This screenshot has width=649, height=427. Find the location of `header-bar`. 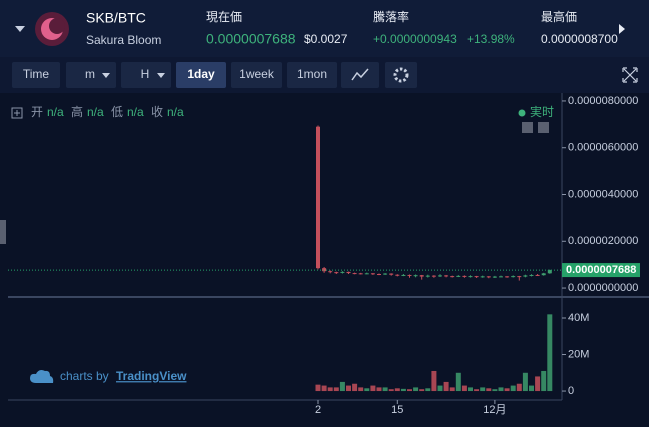

header-bar is located at coordinates (324, 28).